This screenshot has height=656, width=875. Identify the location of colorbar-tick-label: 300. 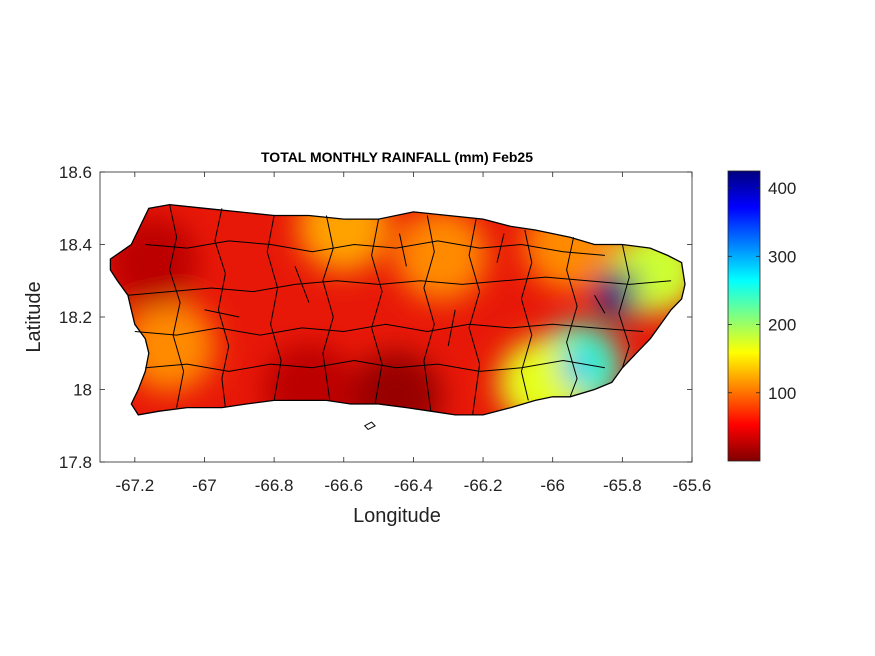
(782, 256).